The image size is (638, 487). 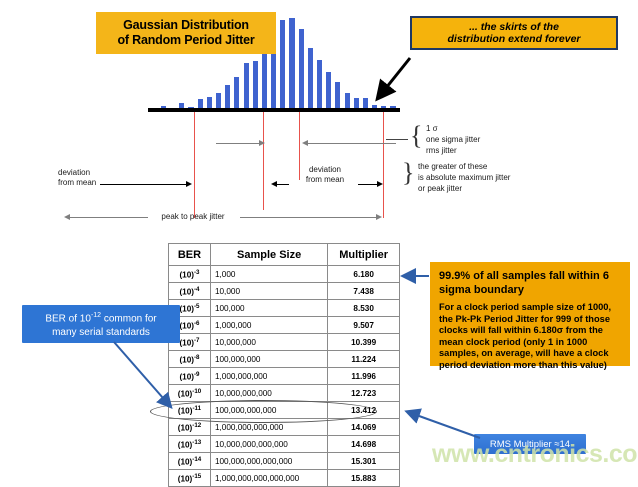 I want to click on brace-bottom-line2: is absolute maximum jitter, so click(x=464, y=177).